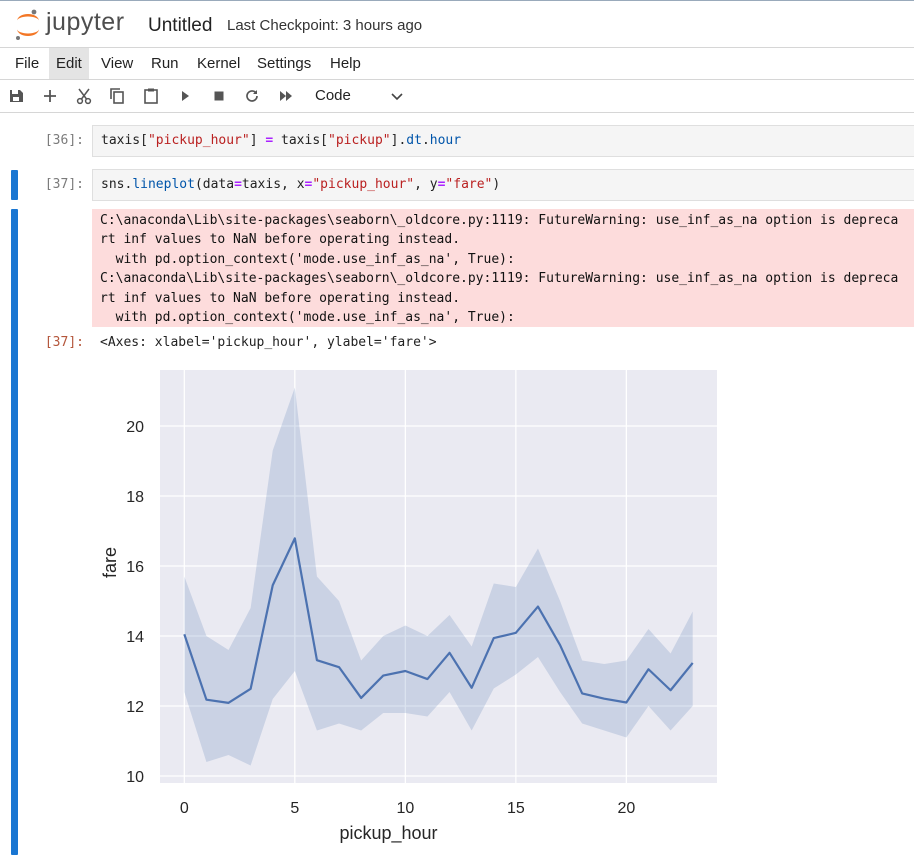  I want to click on y-axis-label: fare, so click(110, 562).